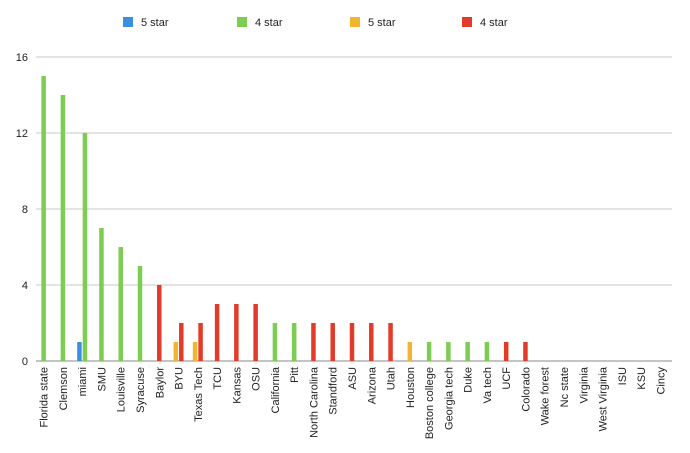 The image size is (690, 453). Describe the element at coordinates (180, 378) in the screenshot. I see `x-tick-label: BYU` at that location.